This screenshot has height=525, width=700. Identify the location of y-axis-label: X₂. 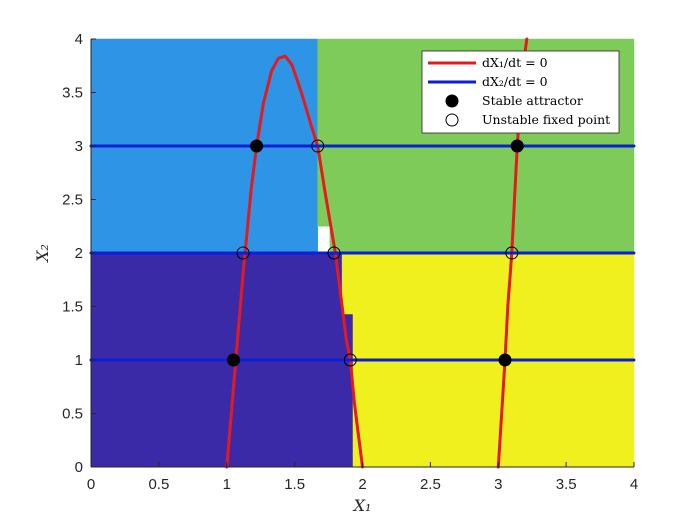
(42, 254).